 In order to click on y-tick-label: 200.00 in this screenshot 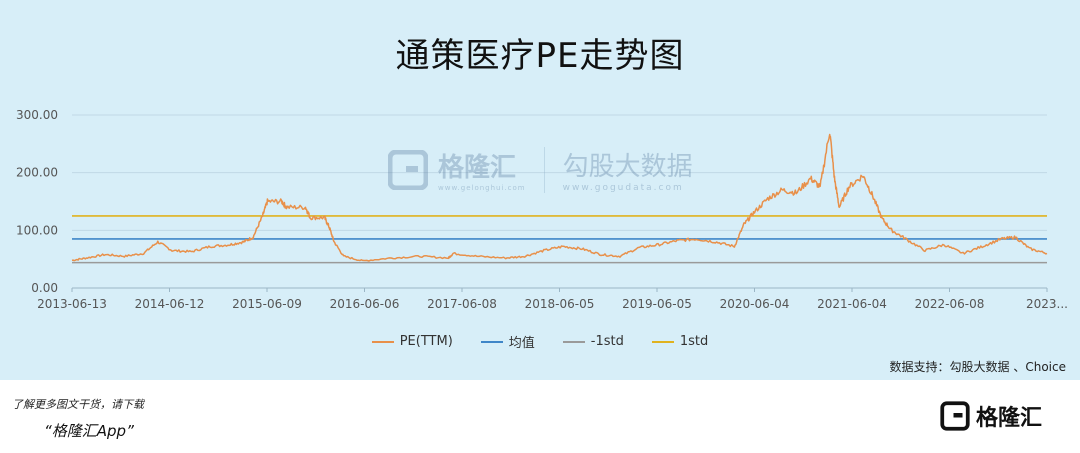, I will do `click(37, 173)`.